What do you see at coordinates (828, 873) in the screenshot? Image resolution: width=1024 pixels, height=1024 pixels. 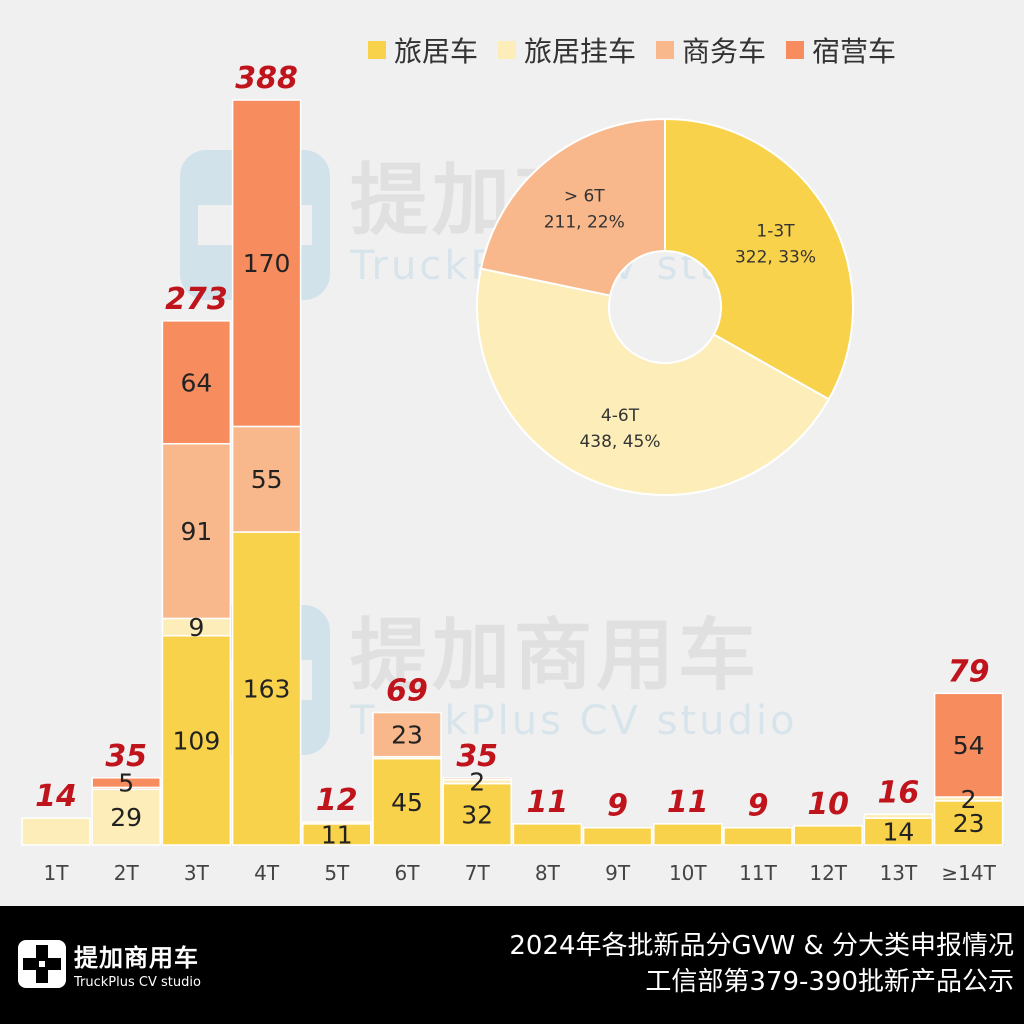 I see `x-tick-label: 12T` at bounding box center [828, 873].